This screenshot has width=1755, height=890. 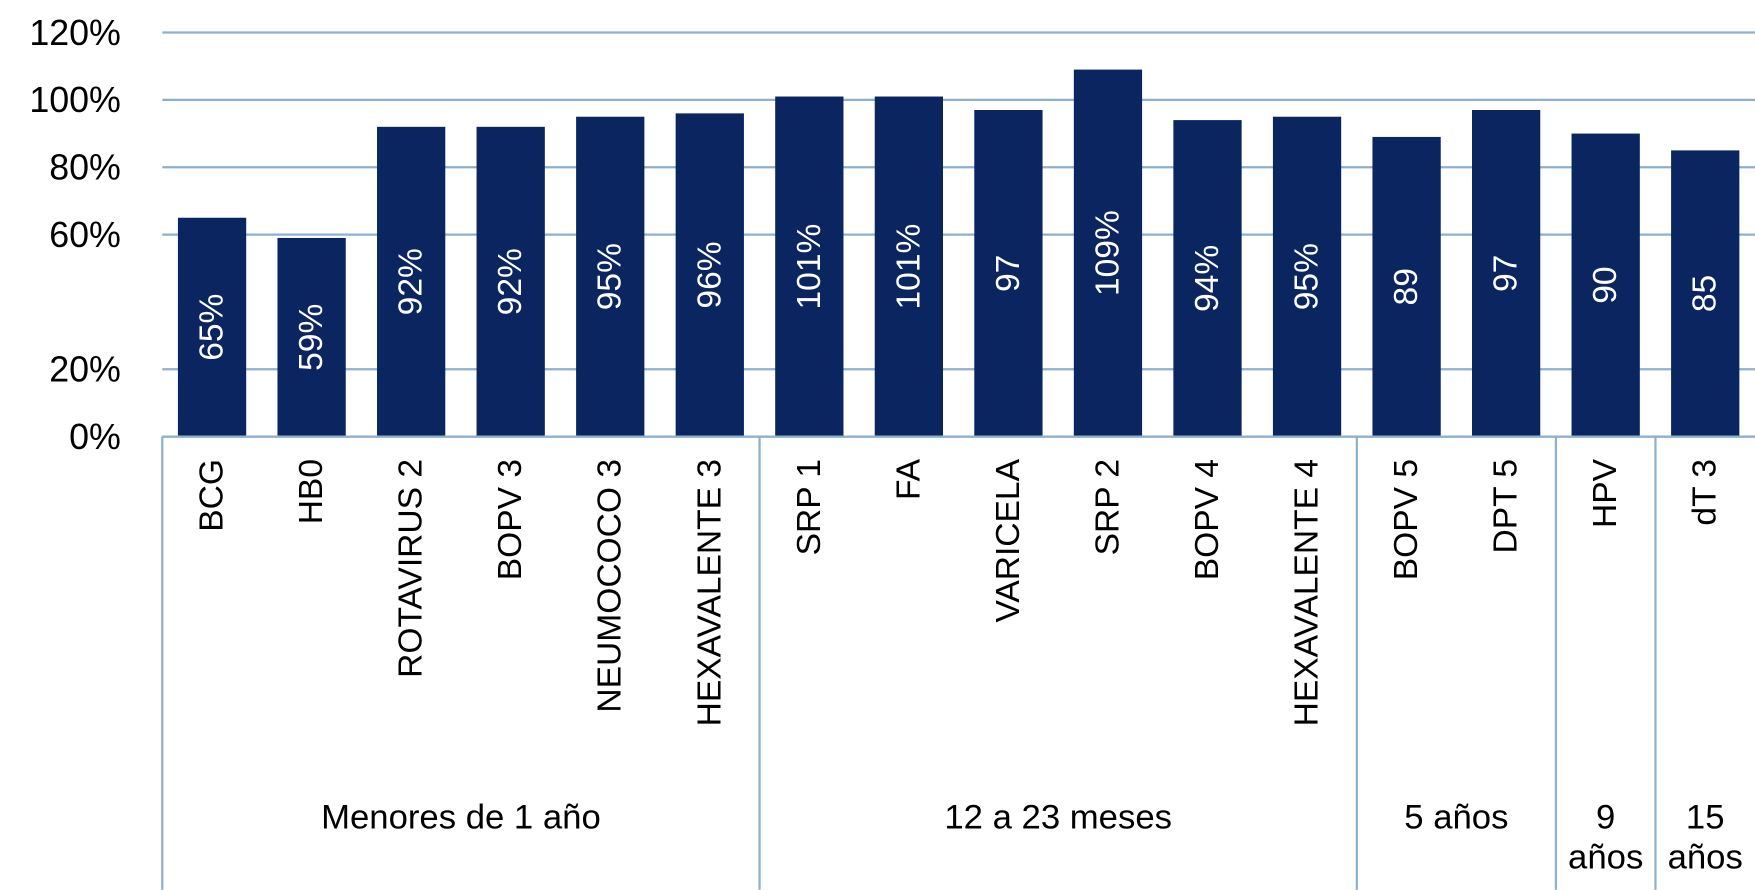 I want to click on group-label-box: 15 años, so click(x=1705, y=837).